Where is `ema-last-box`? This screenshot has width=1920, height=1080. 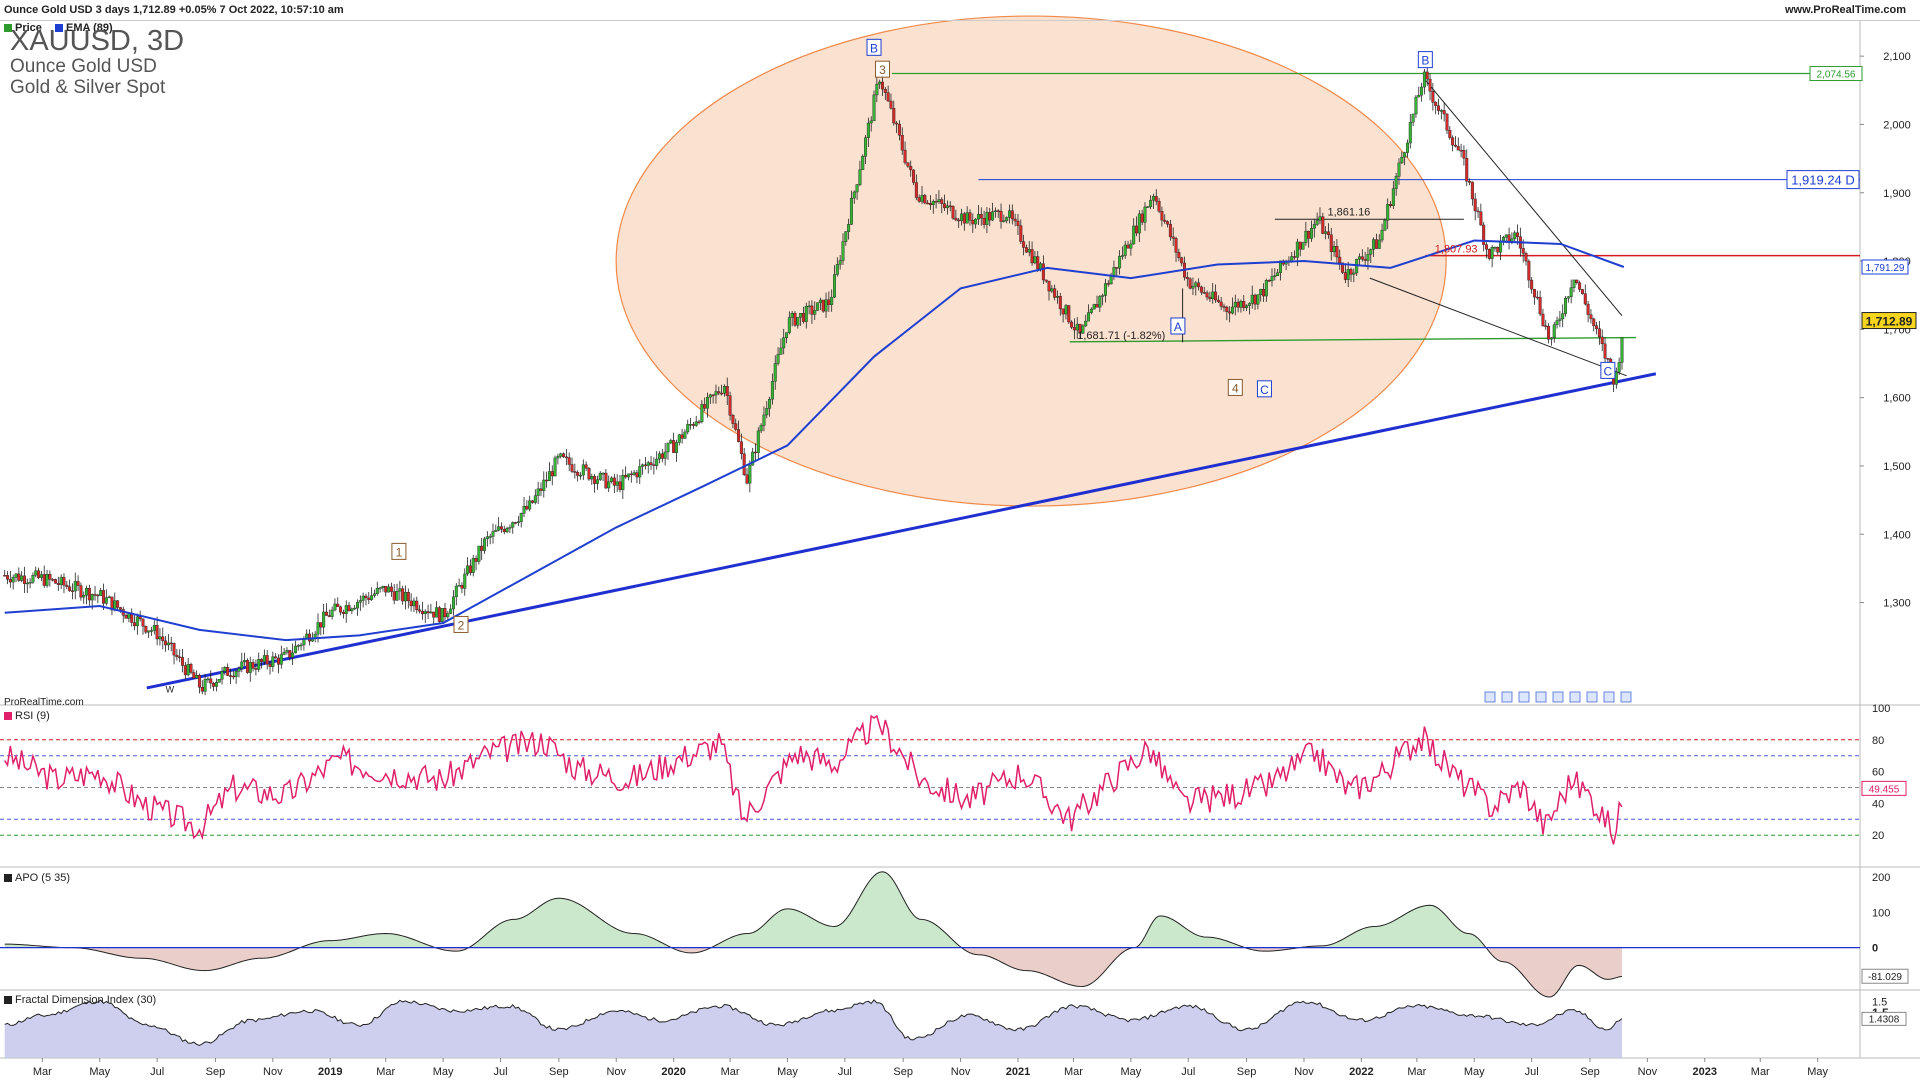
ema-last-box is located at coordinates (1885, 267).